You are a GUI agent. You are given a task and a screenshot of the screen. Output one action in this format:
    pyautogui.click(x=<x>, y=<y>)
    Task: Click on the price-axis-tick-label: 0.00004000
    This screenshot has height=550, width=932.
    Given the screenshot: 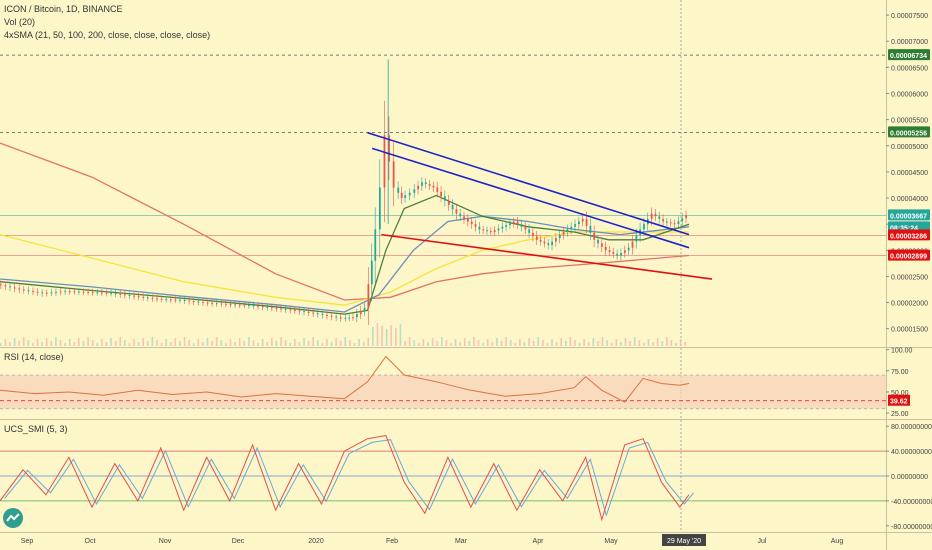 What is the action you would take?
    pyautogui.click(x=909, y=199)
    